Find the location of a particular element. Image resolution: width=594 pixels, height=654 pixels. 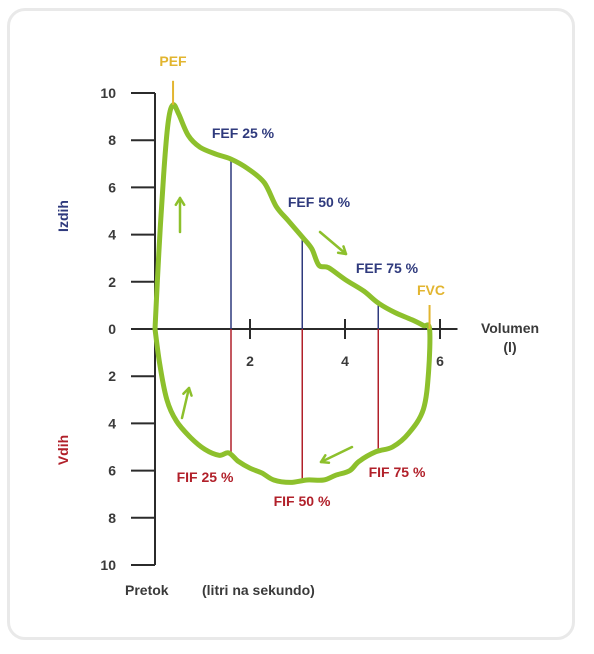

x-axis-unit: (l) is located at coordinates (509, 347).